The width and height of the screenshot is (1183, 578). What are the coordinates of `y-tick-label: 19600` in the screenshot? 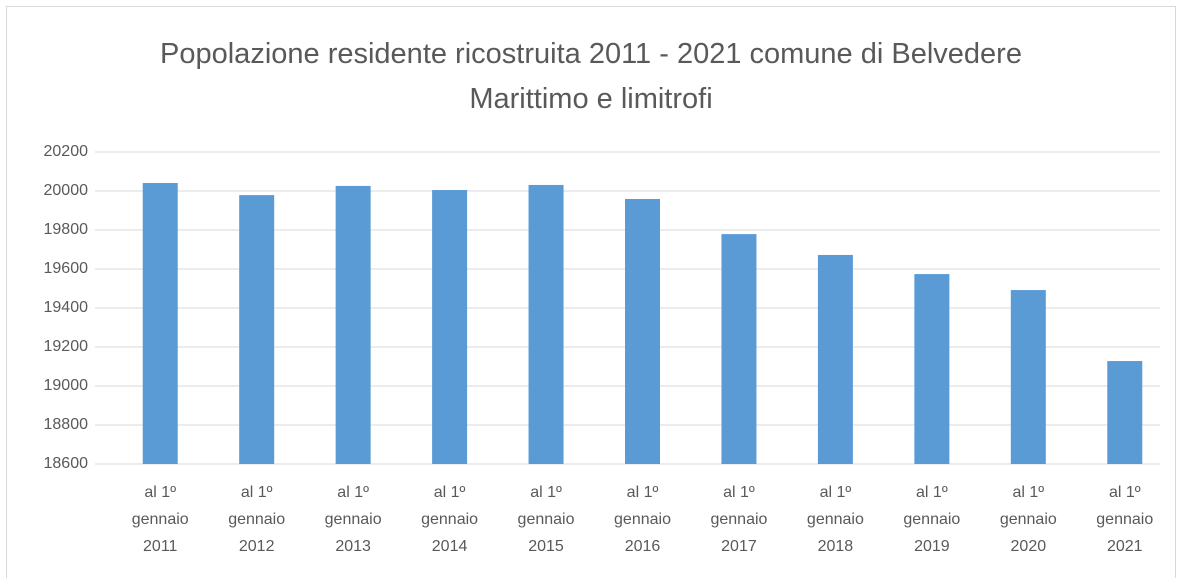 It's located at (66, 268).